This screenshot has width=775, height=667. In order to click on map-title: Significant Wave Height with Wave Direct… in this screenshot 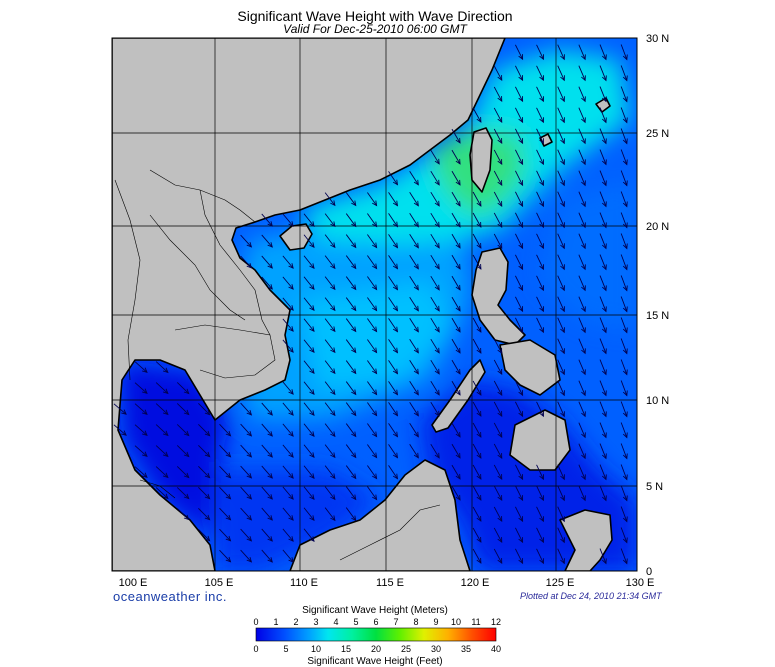, I will do `click(375, 16)`.